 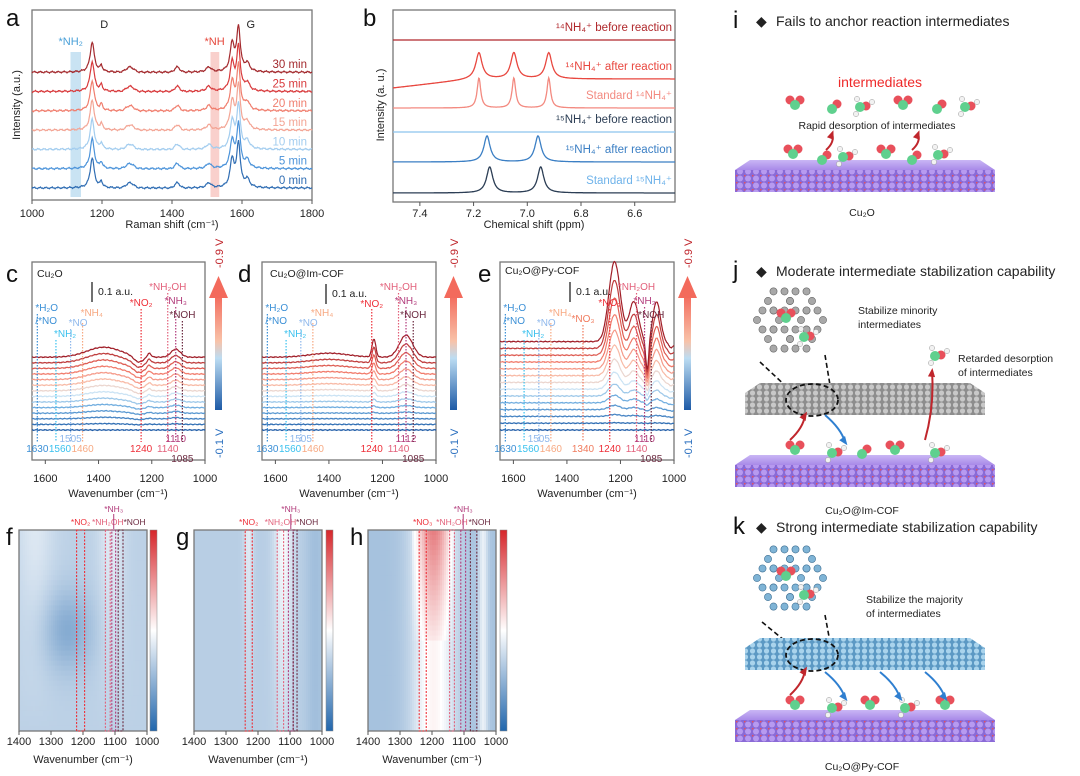 What do you see at coordinates (251, 25) in the screenshot?
I see `peak-label: G` at bounding box center [251, 25].